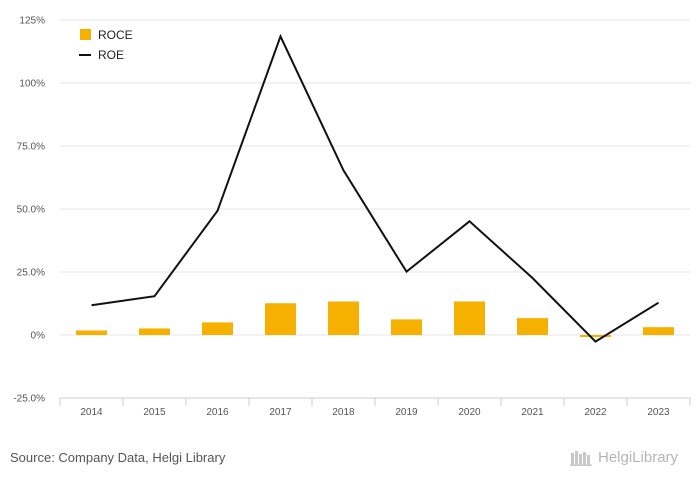  I want to click on library-icon, so click(581, 458).